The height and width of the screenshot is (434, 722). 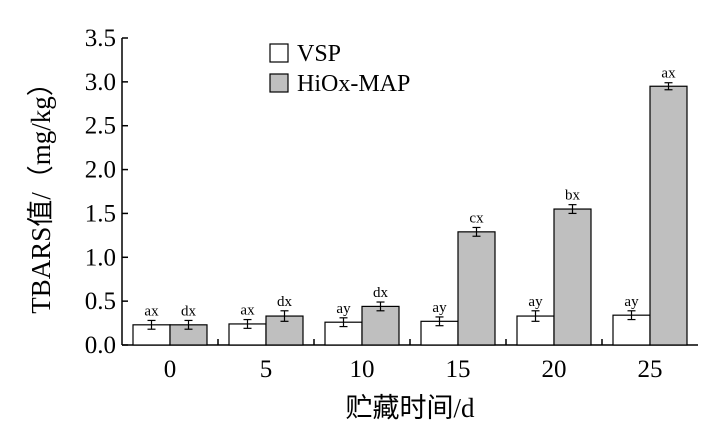 What do you see at coordinates (41, 191) in the screenshot?
I see `y-axis-title: TBARS值/（mg/kg）` at bounding box center [41, 191].